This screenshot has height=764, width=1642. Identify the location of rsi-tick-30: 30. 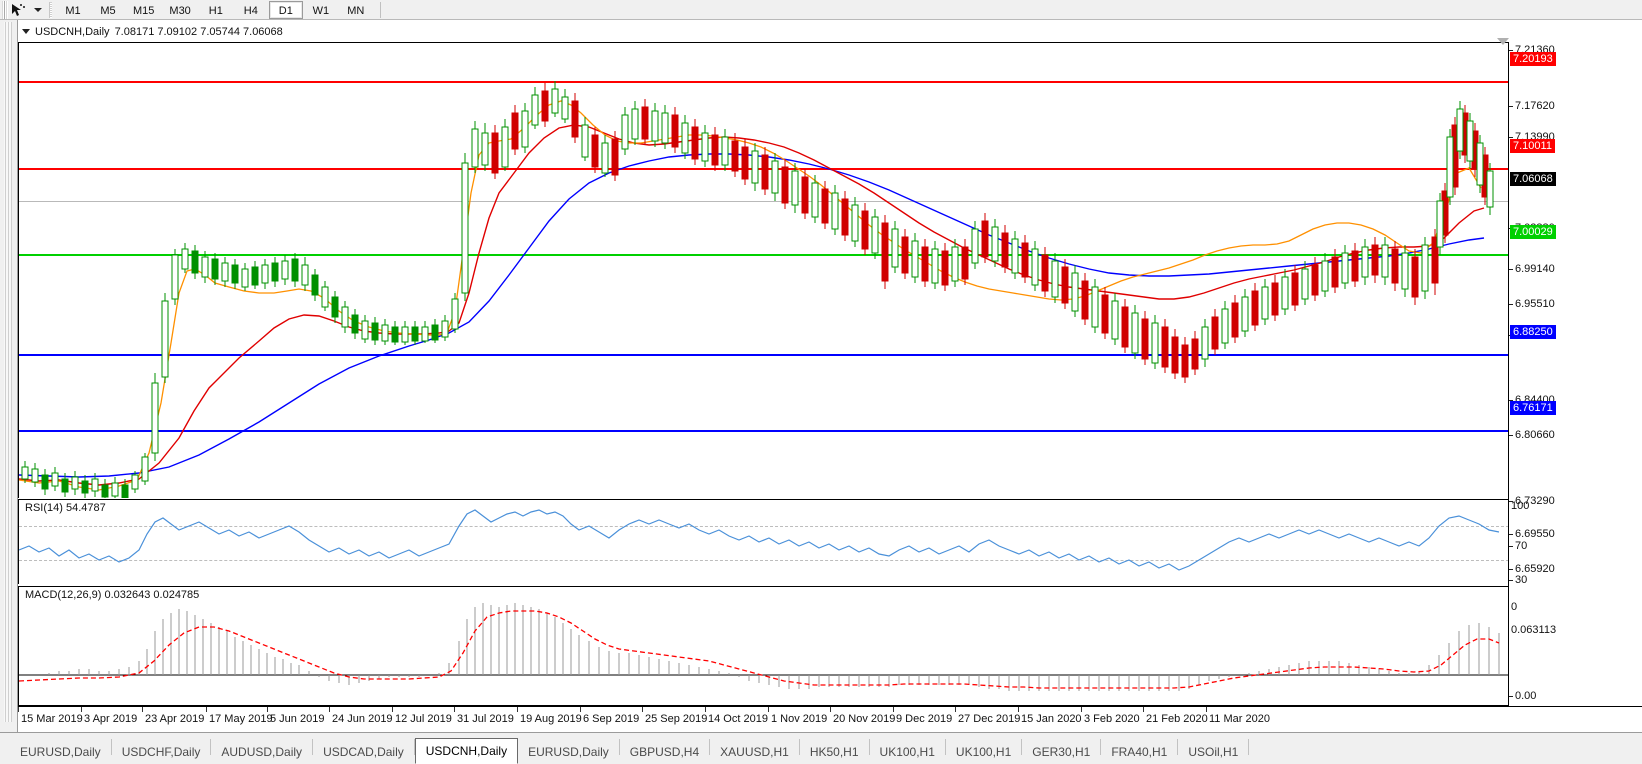
(1518, 580).